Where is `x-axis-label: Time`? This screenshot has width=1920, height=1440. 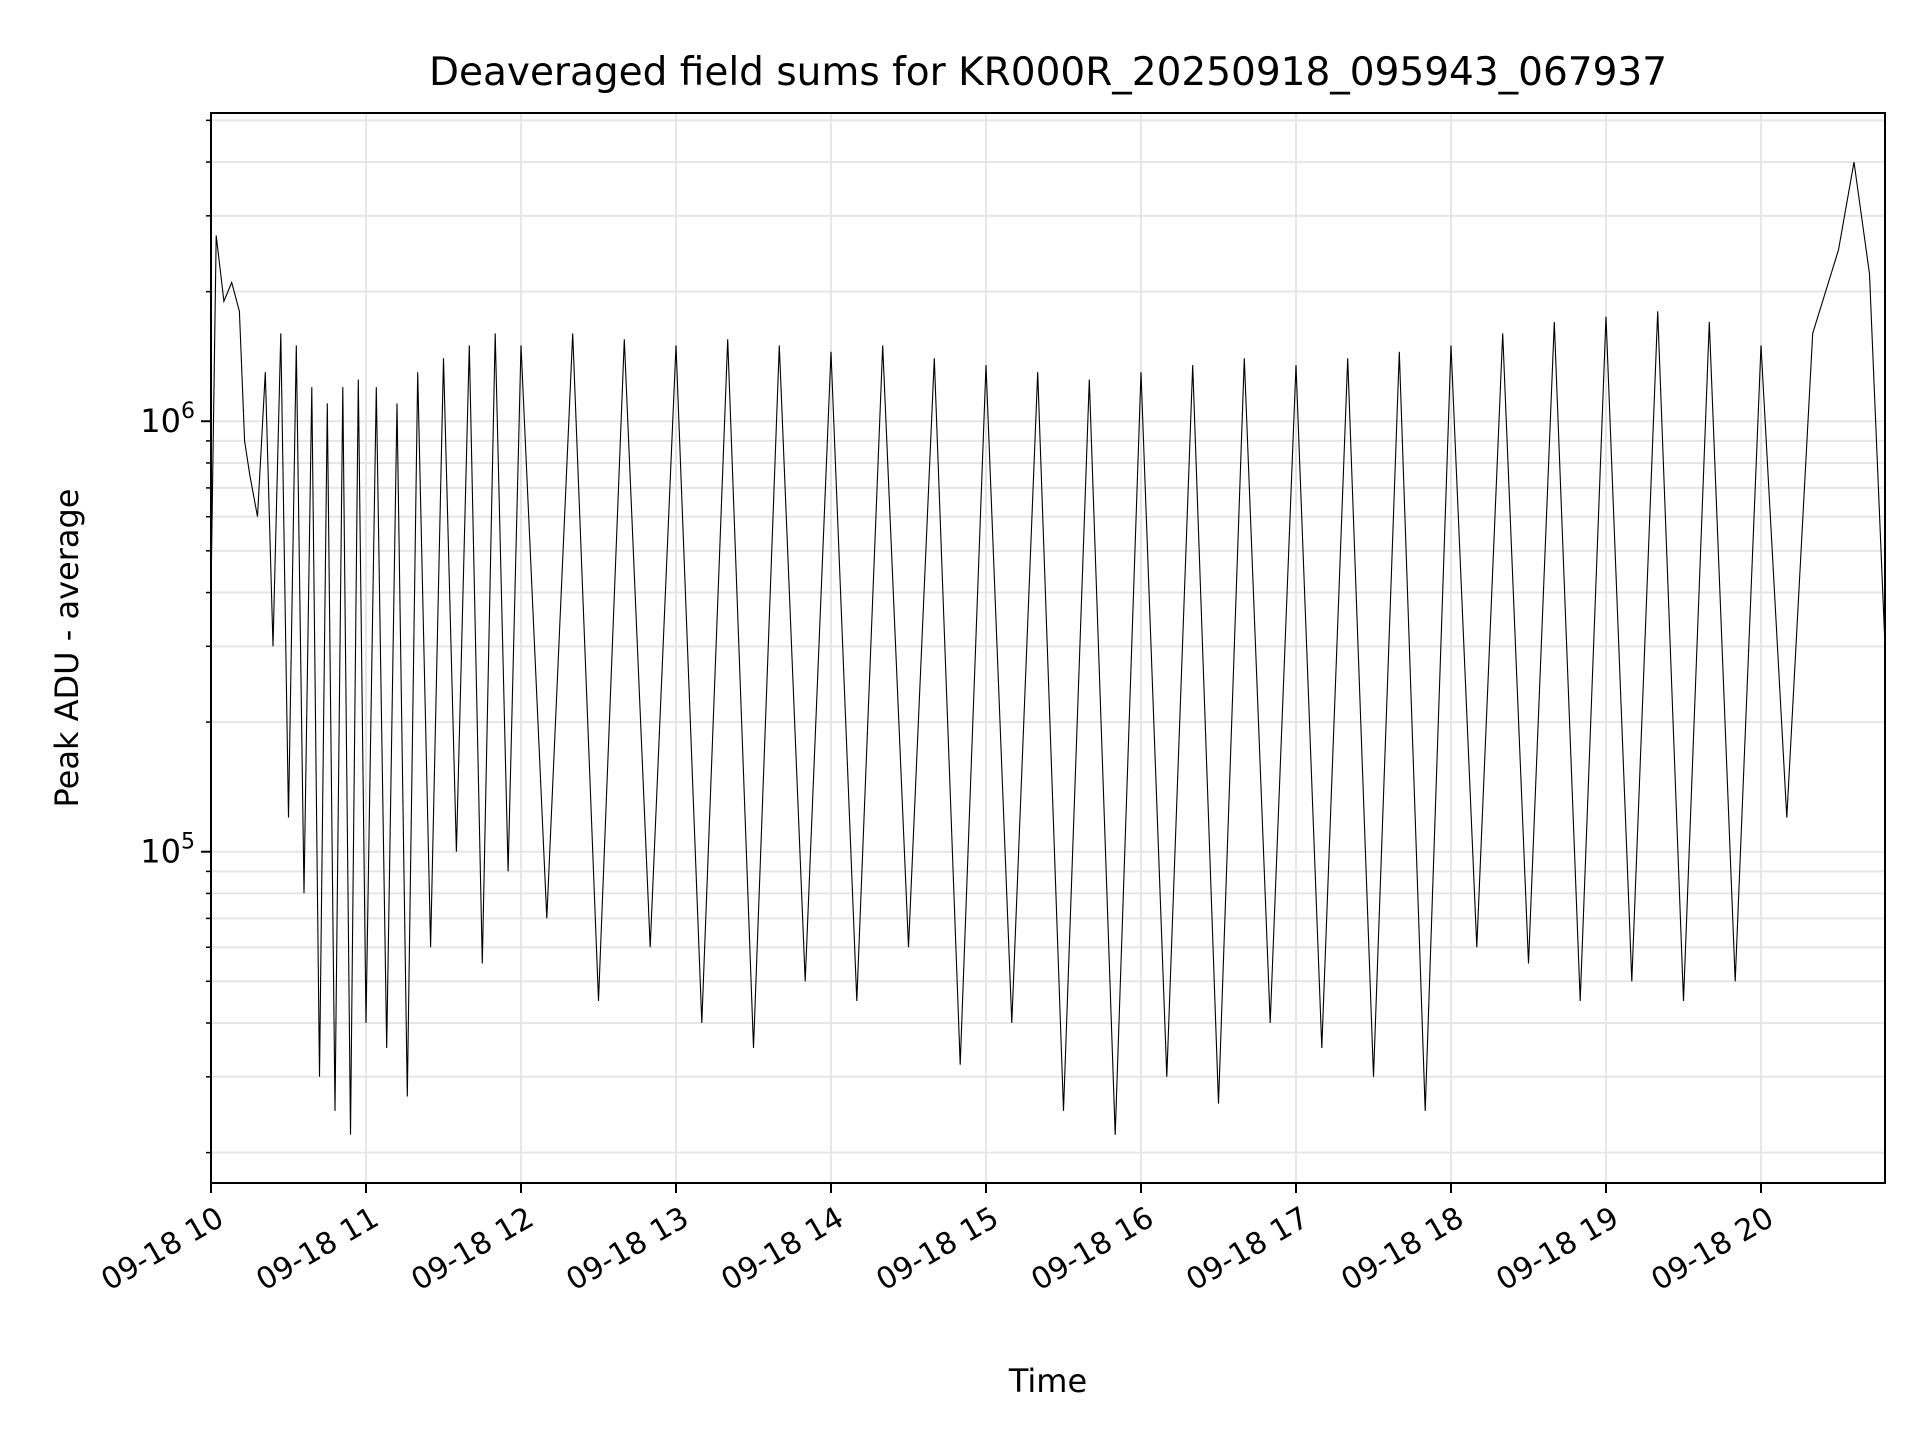
x-axis-label: Time is located at coordinates (1047, 1381).